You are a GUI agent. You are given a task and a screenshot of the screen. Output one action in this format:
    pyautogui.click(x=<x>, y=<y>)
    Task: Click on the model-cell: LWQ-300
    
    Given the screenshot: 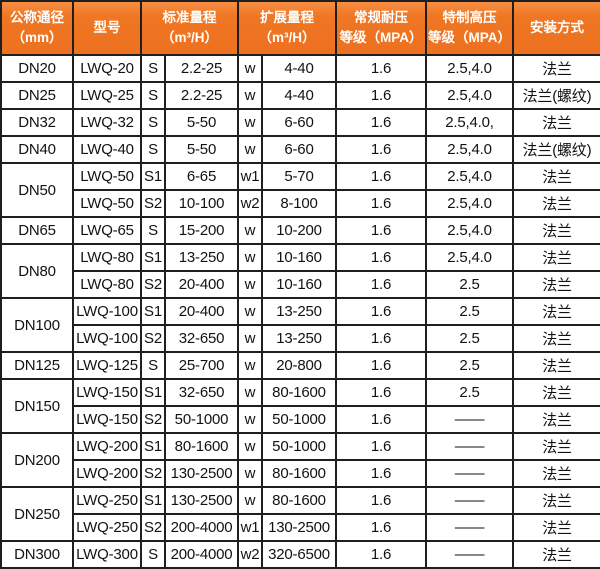 What is the action you would take?
    pyautogui.click(x=107, y=554)
    